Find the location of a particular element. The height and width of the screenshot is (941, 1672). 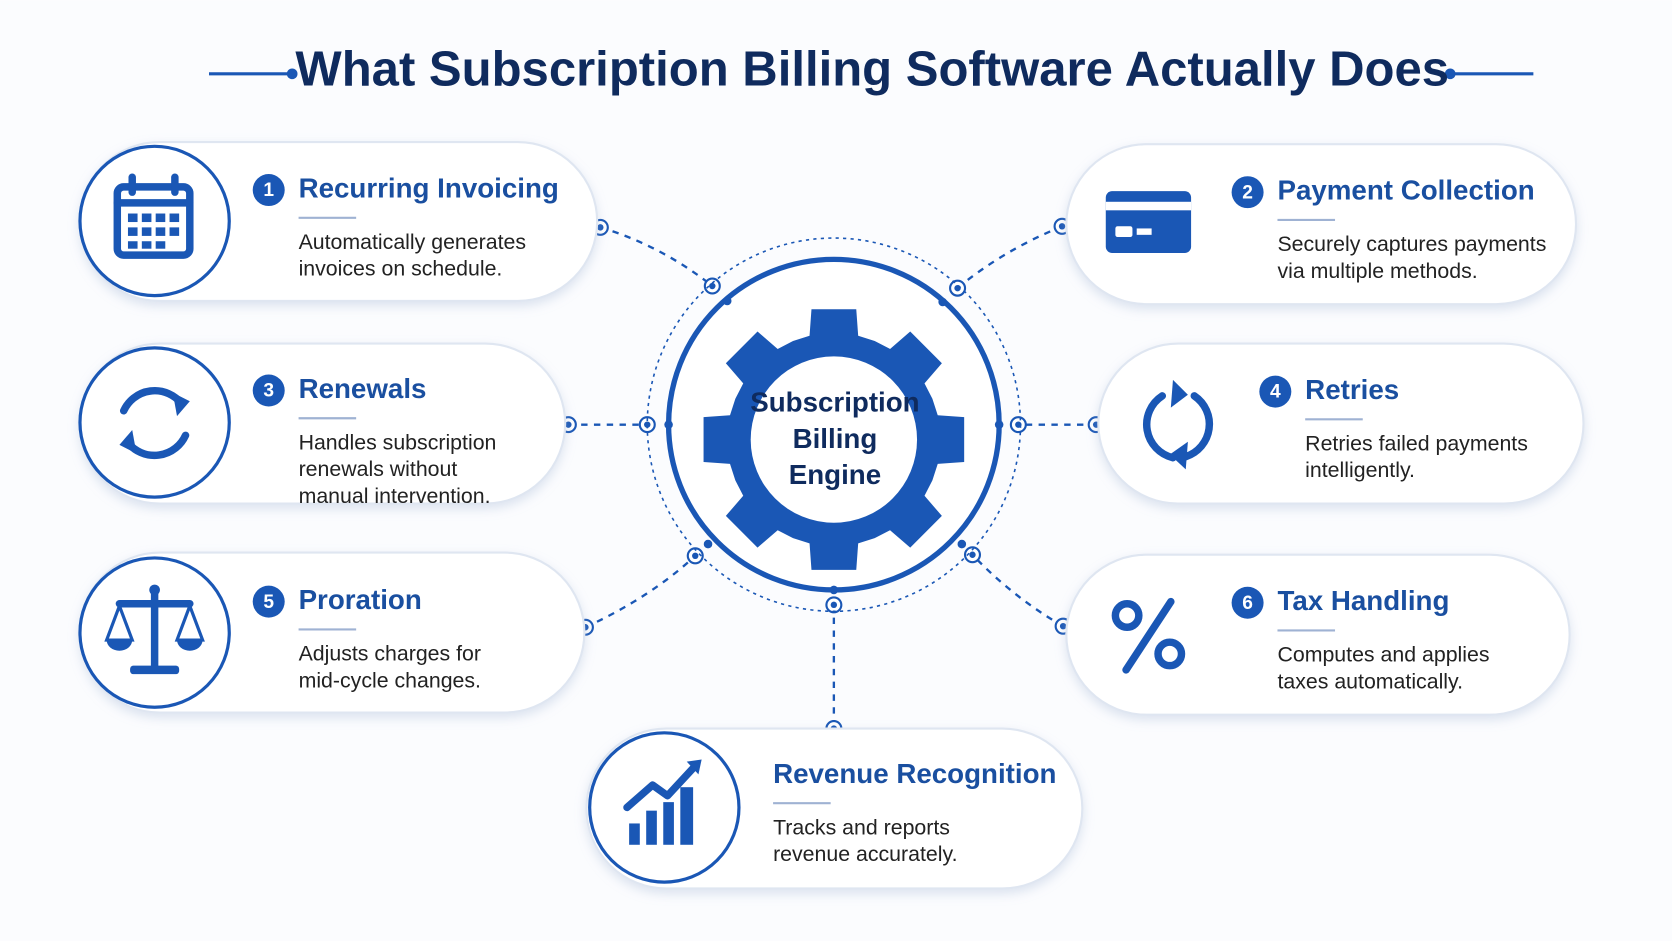

card-description: invoices on schedule. is located at coordinates (401, 269).